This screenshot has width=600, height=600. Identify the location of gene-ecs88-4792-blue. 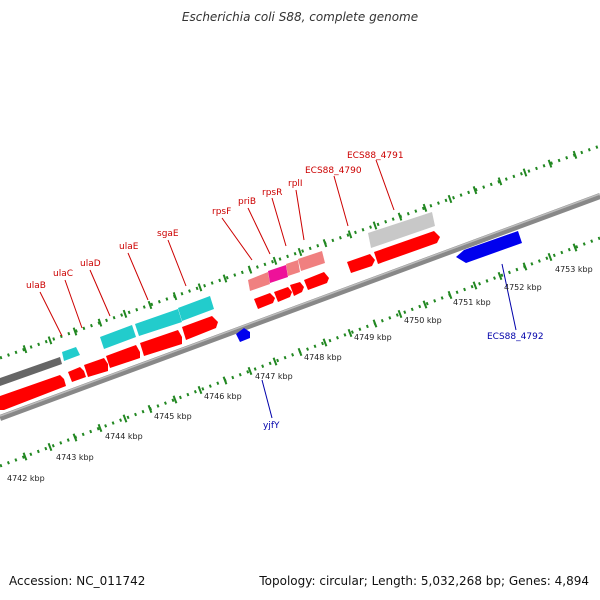
(489, 247).